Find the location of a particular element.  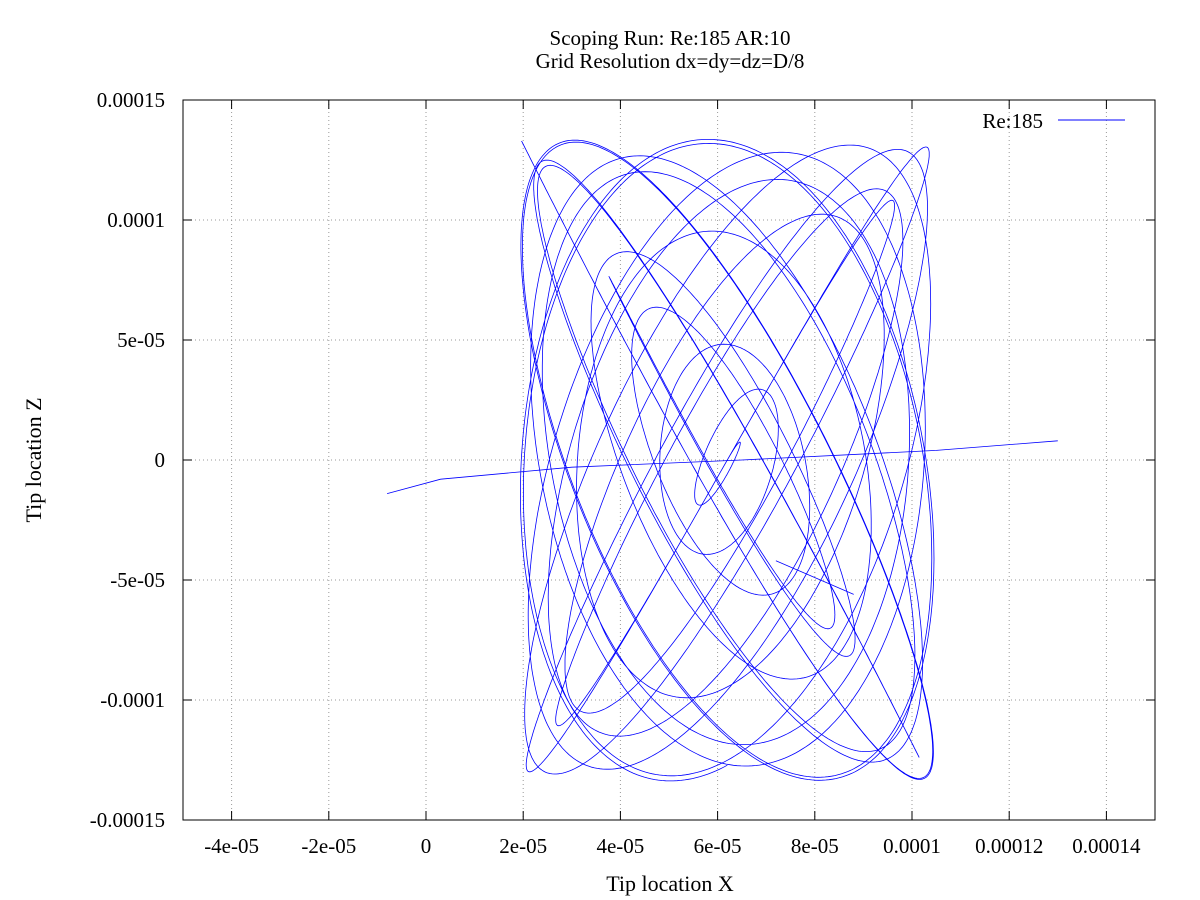

x-tick-label: 0.00012 is located at coordinates (1009, 846).